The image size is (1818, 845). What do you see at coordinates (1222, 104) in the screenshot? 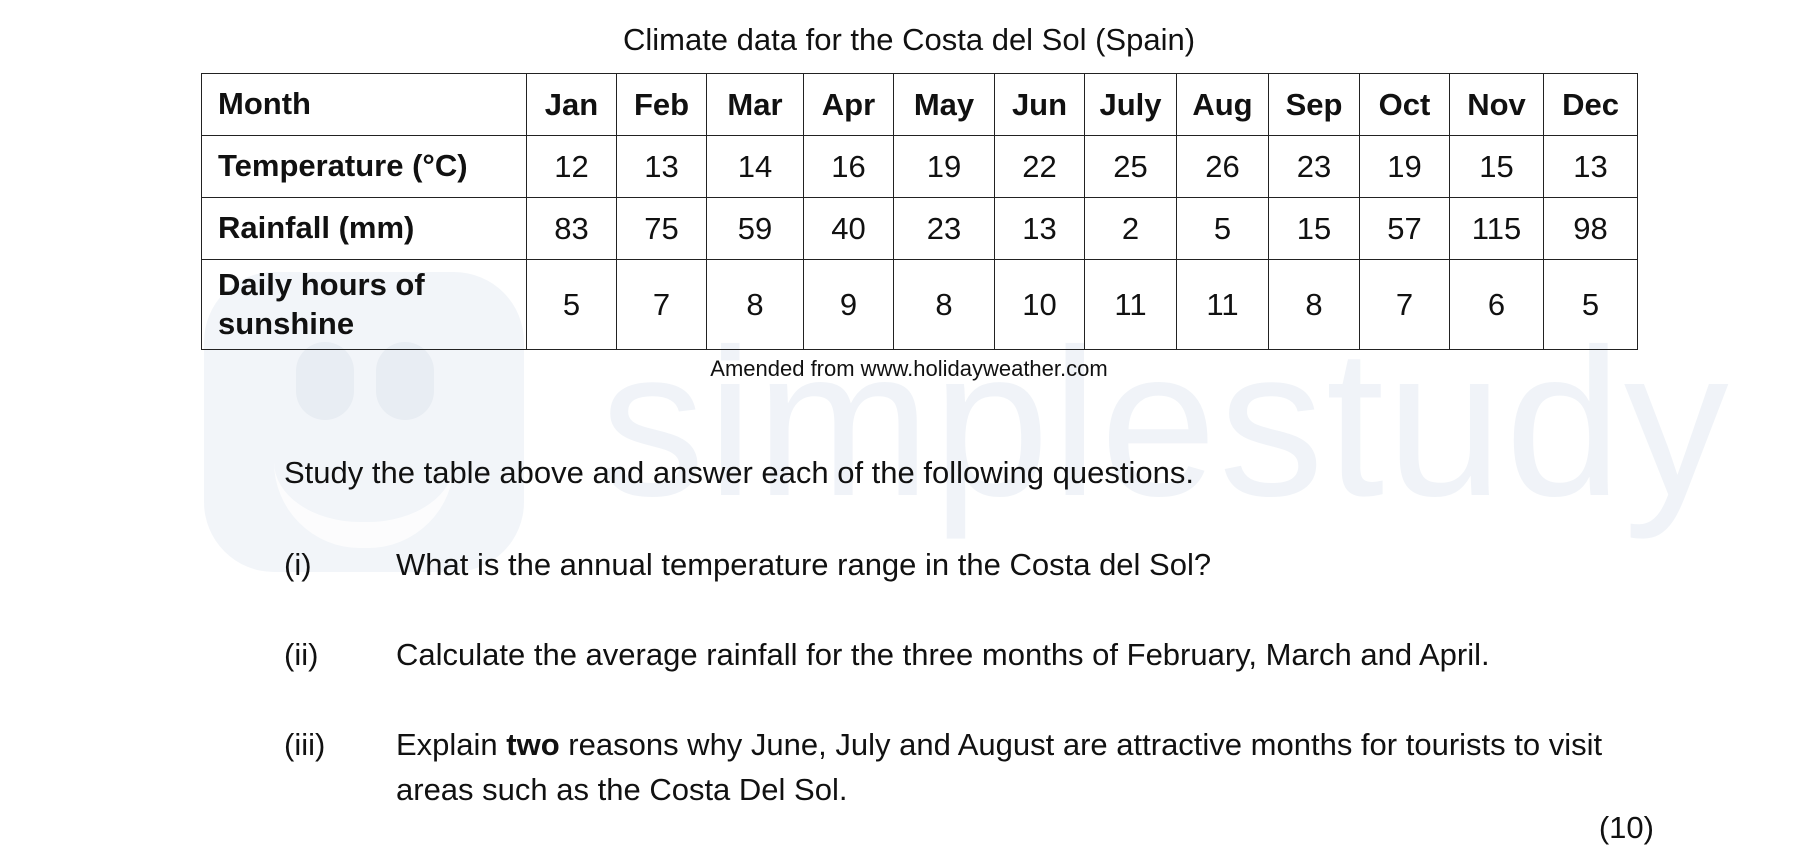
I see `month-header-cell: Aug` at bounding box center [1222, 104].